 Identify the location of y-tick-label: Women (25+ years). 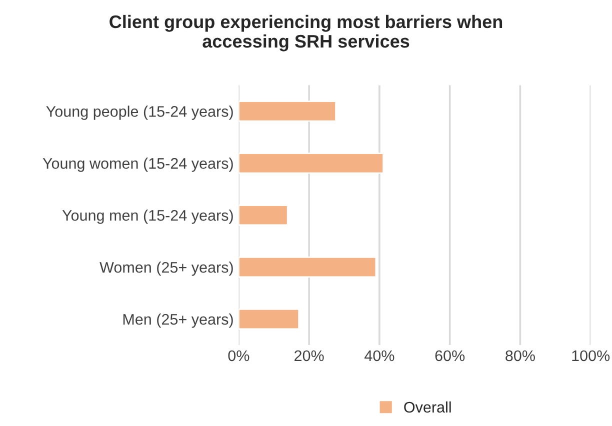
(166, 269).